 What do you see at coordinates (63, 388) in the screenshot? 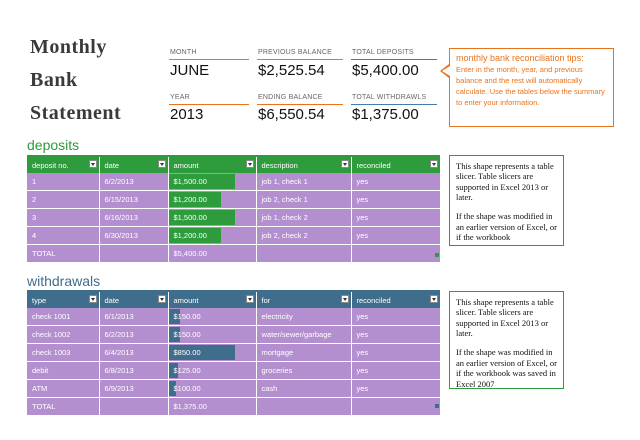
I see `type-cell: ATM` at bounding box center [63, 388].